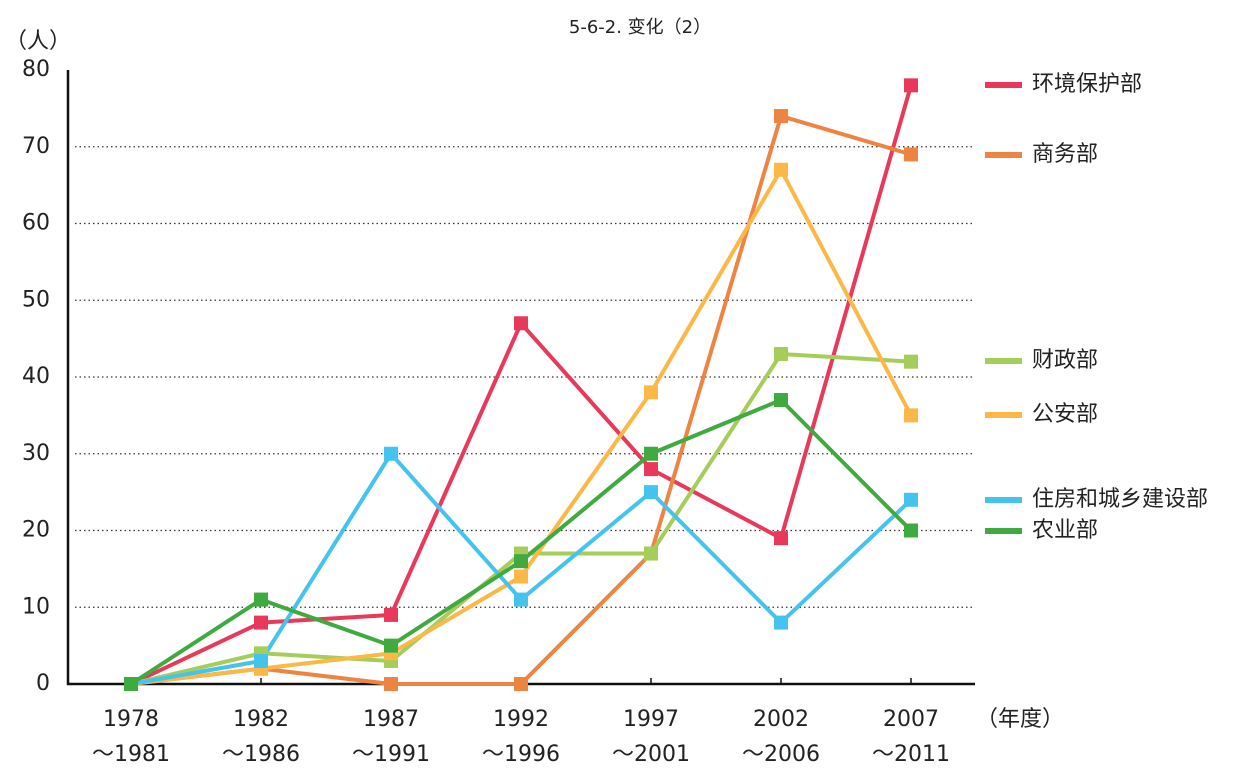 The height and width of the screenshot is (769, 1243). Describe the element at coordinates (36, 299) in the screenshot. I see `y-tick-label: 50` at that location.